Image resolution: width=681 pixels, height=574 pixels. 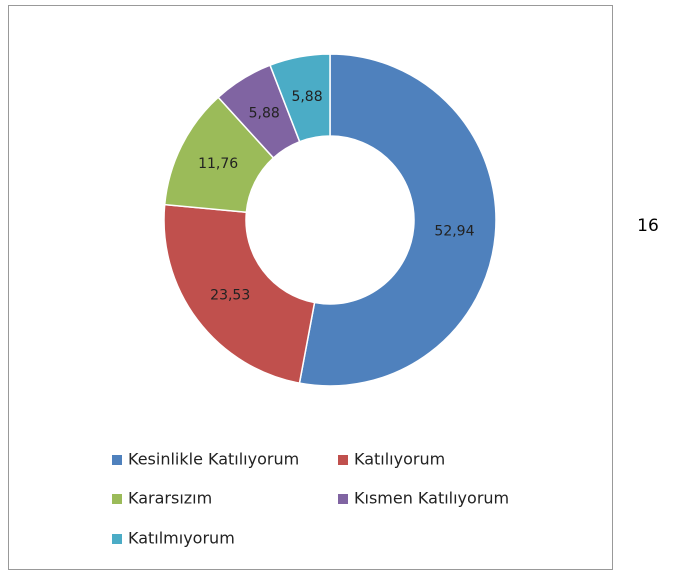 What do you see at coordinates (648, 226) in the screenshot?
I see `page-number: 16` at bounding box center [648, 226].